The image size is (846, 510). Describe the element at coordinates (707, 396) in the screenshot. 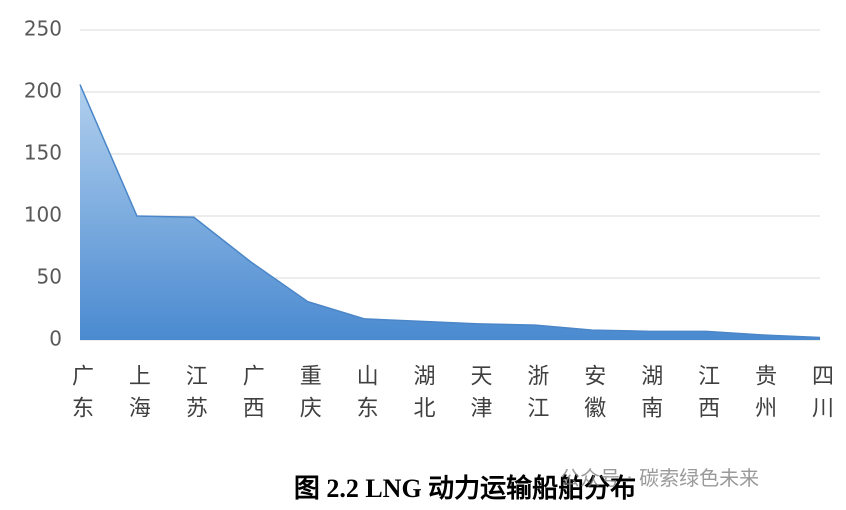

I see `x-tick-label: 江西` at that location.